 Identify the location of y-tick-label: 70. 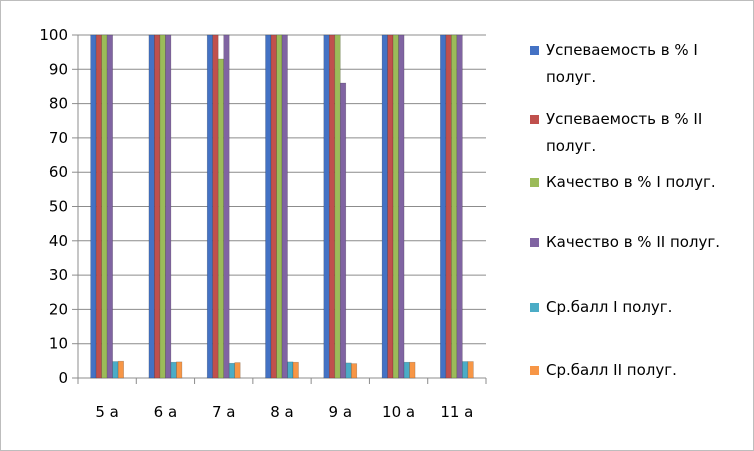
(58, 138).